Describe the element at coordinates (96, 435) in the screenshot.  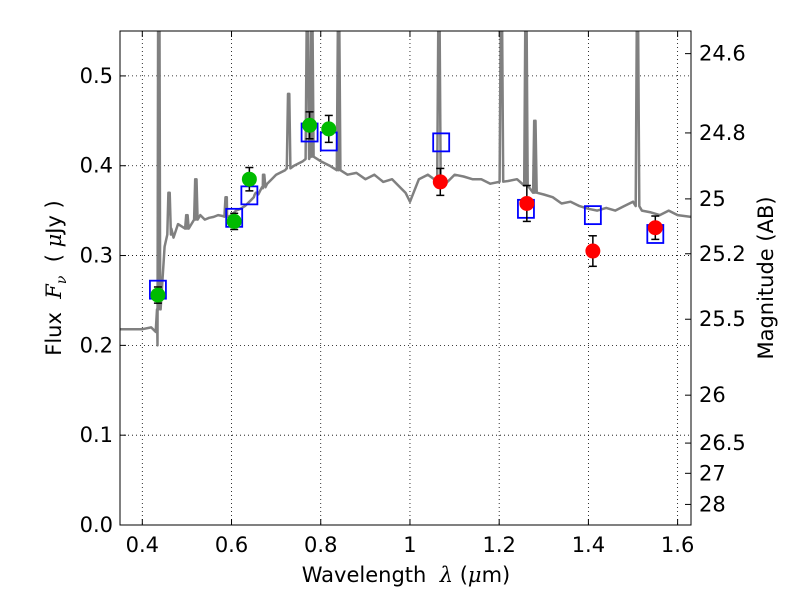
I see `y-tick-label: 0.1` at that location.